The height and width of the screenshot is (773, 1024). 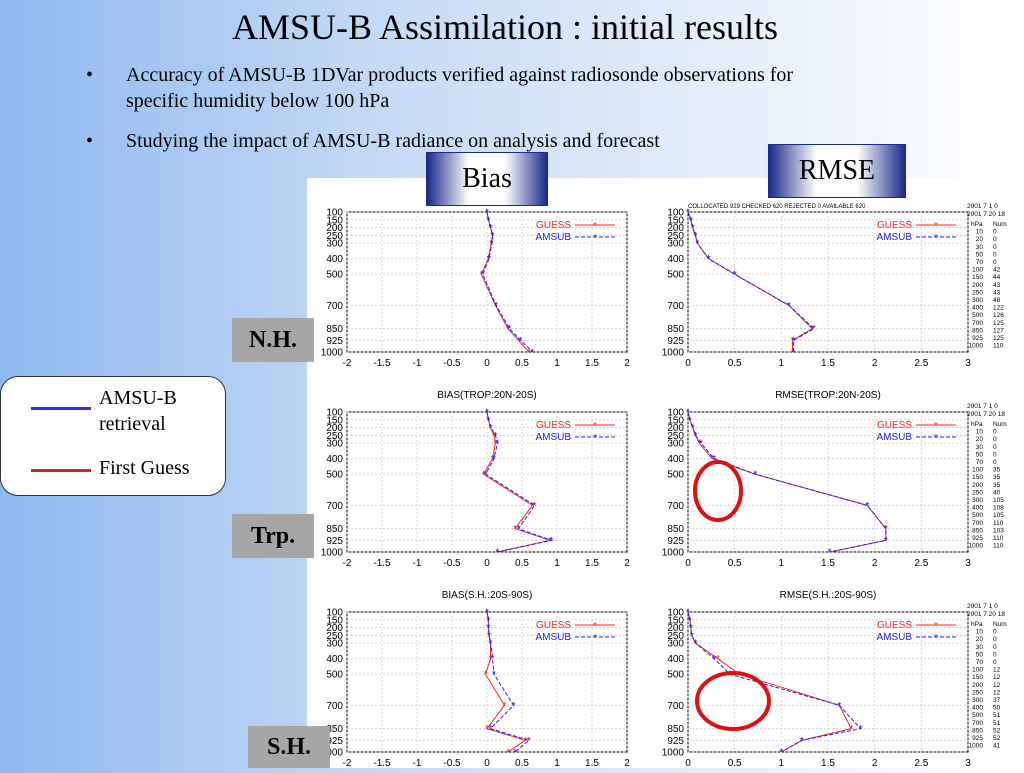 What do you see at coordinates (273, 536) in the screenshot?
I see `region-label-trp: Trp.` at bounding box center [273, 536].